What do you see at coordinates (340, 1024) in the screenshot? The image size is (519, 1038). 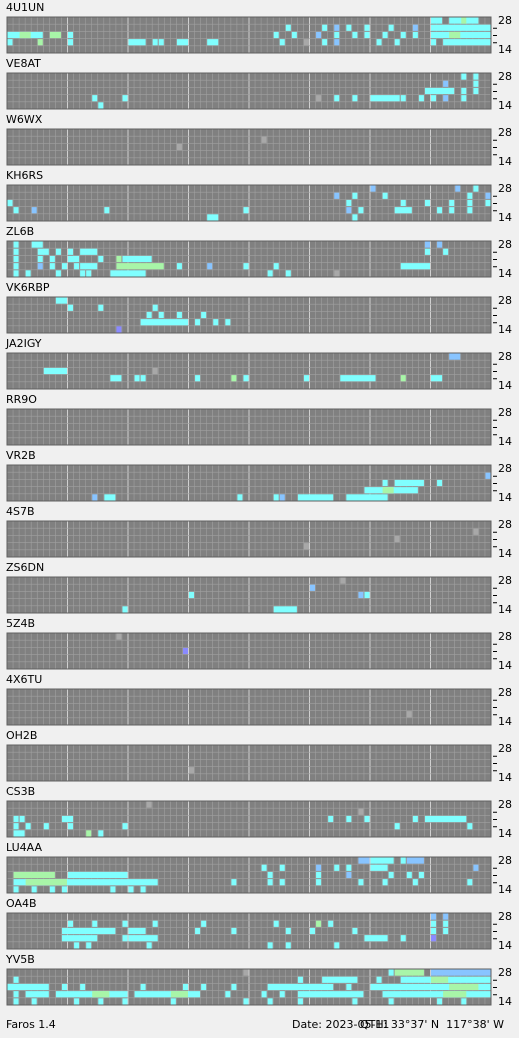 I see `date: Date: 2023-05-11` at bounding box center [340, 1024].